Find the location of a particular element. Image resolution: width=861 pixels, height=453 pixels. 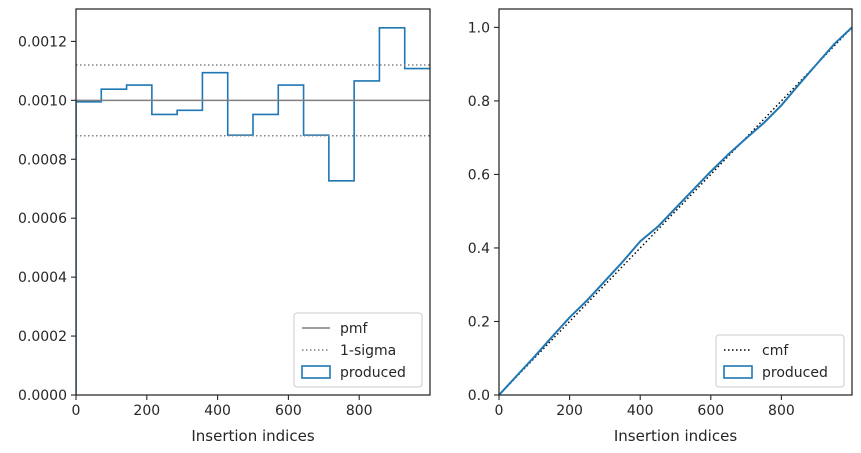

y-tick-label: 0.2 is located at coordinates (479, 322).